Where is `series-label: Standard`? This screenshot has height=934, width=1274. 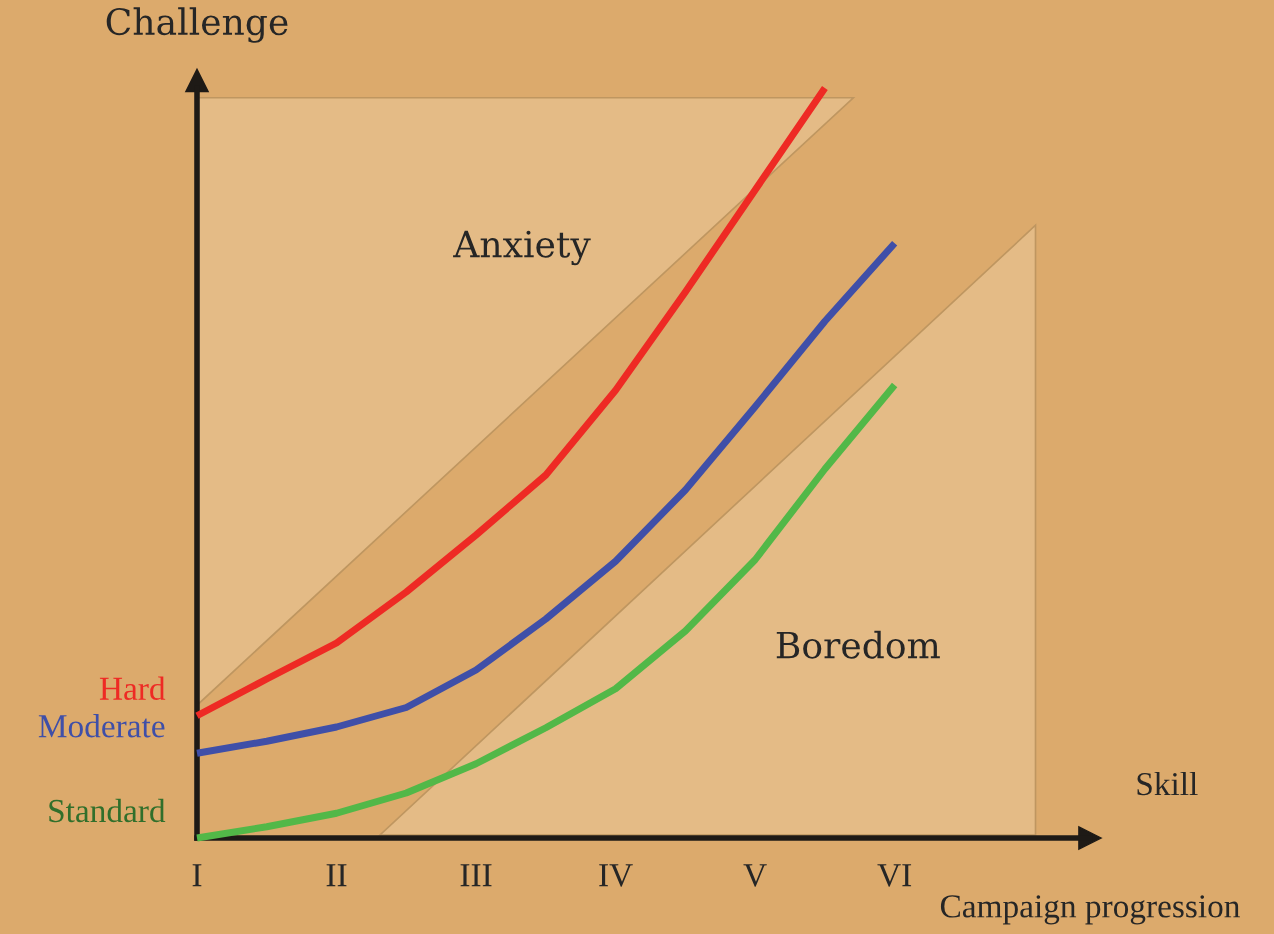
series-label: Standard is located at coordinates (107, 810).